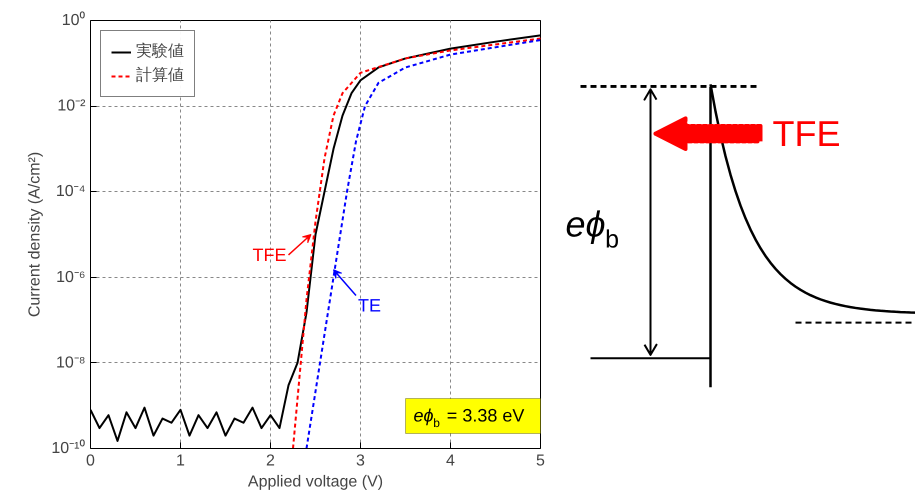 The image size is (919, 503). Describe the element at coordinates (316, 482) in the screenshot. I see `x-axis-title: Applied voltage (V)` at that location.